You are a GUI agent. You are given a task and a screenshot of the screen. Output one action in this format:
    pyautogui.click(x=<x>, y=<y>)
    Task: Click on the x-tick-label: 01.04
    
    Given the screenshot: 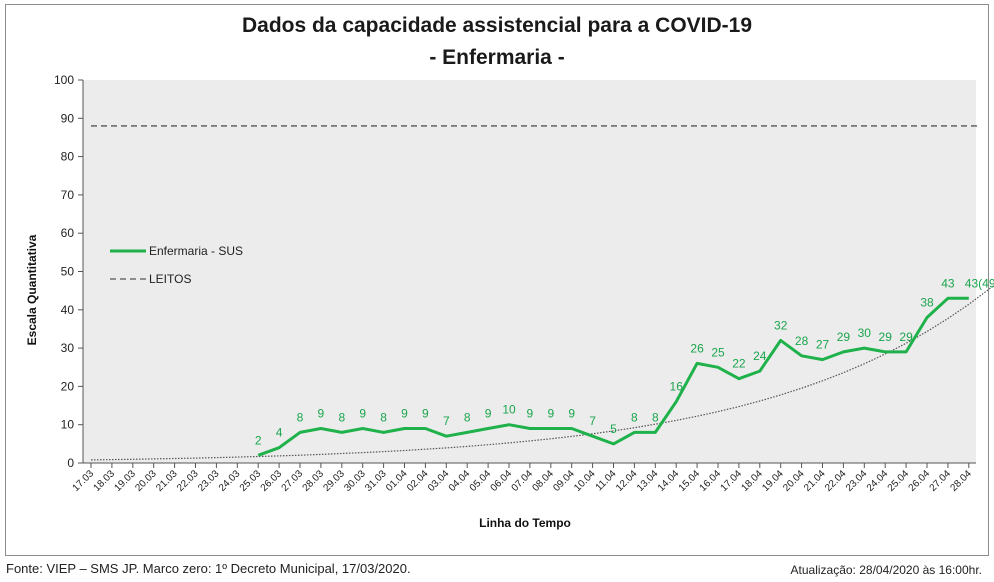 What is the action you would take?
    pyautogui.click(x=397, y=481)
    